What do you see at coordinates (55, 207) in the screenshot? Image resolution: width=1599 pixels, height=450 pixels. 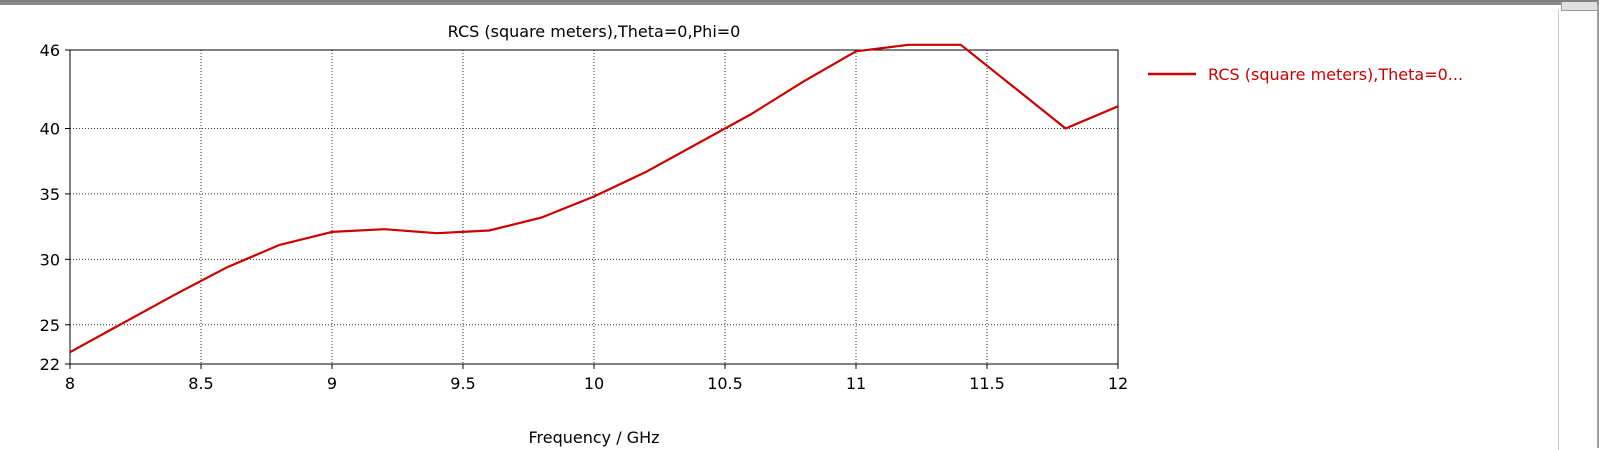 I see `y-axis-ticks: 22 25 30 35 40 46` at bounding box center [55, 207].